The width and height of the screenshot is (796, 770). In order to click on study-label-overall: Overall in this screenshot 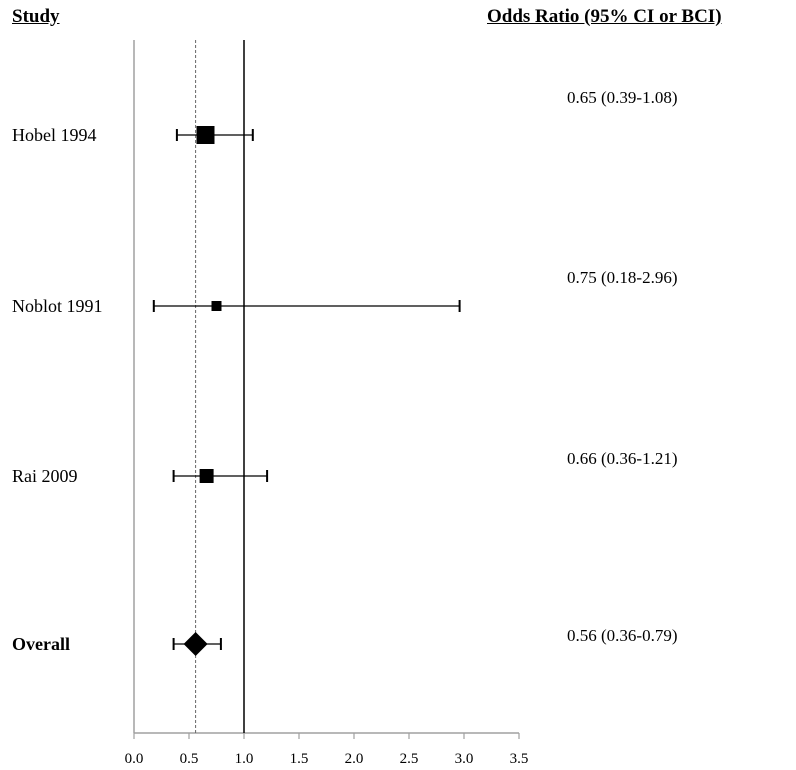, I will do `click(41, 644)`.